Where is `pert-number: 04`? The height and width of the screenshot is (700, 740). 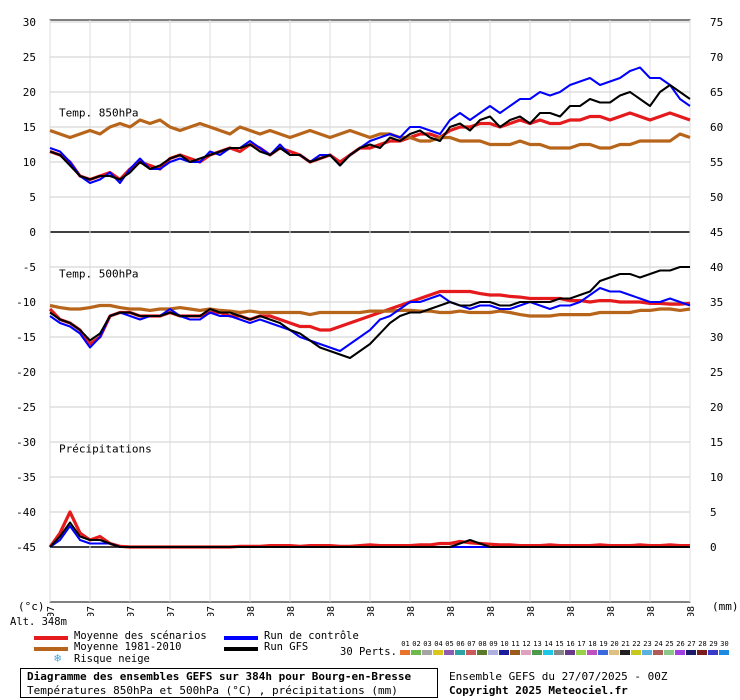
pert-number: 04 is located at coordinates (438, 644).